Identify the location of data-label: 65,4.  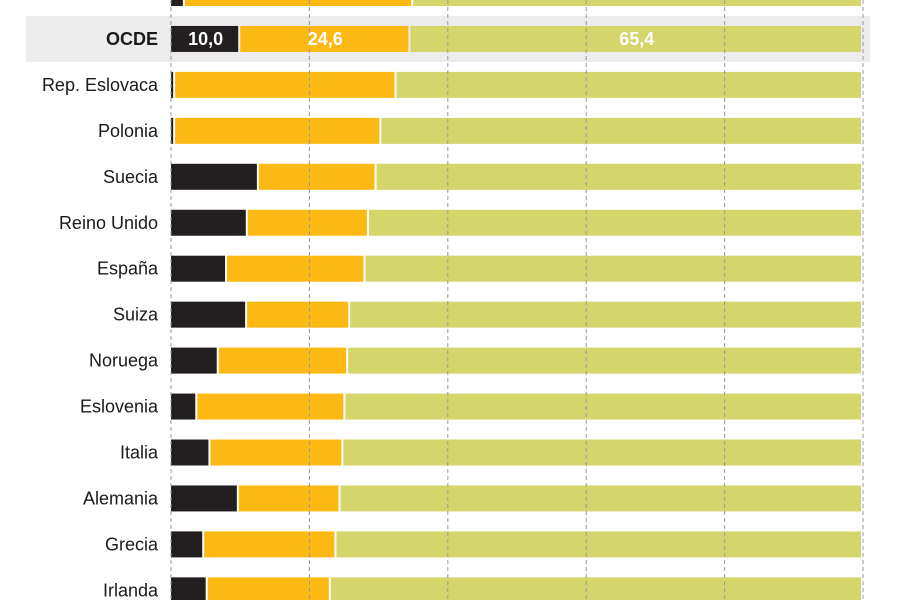
(636, 39).